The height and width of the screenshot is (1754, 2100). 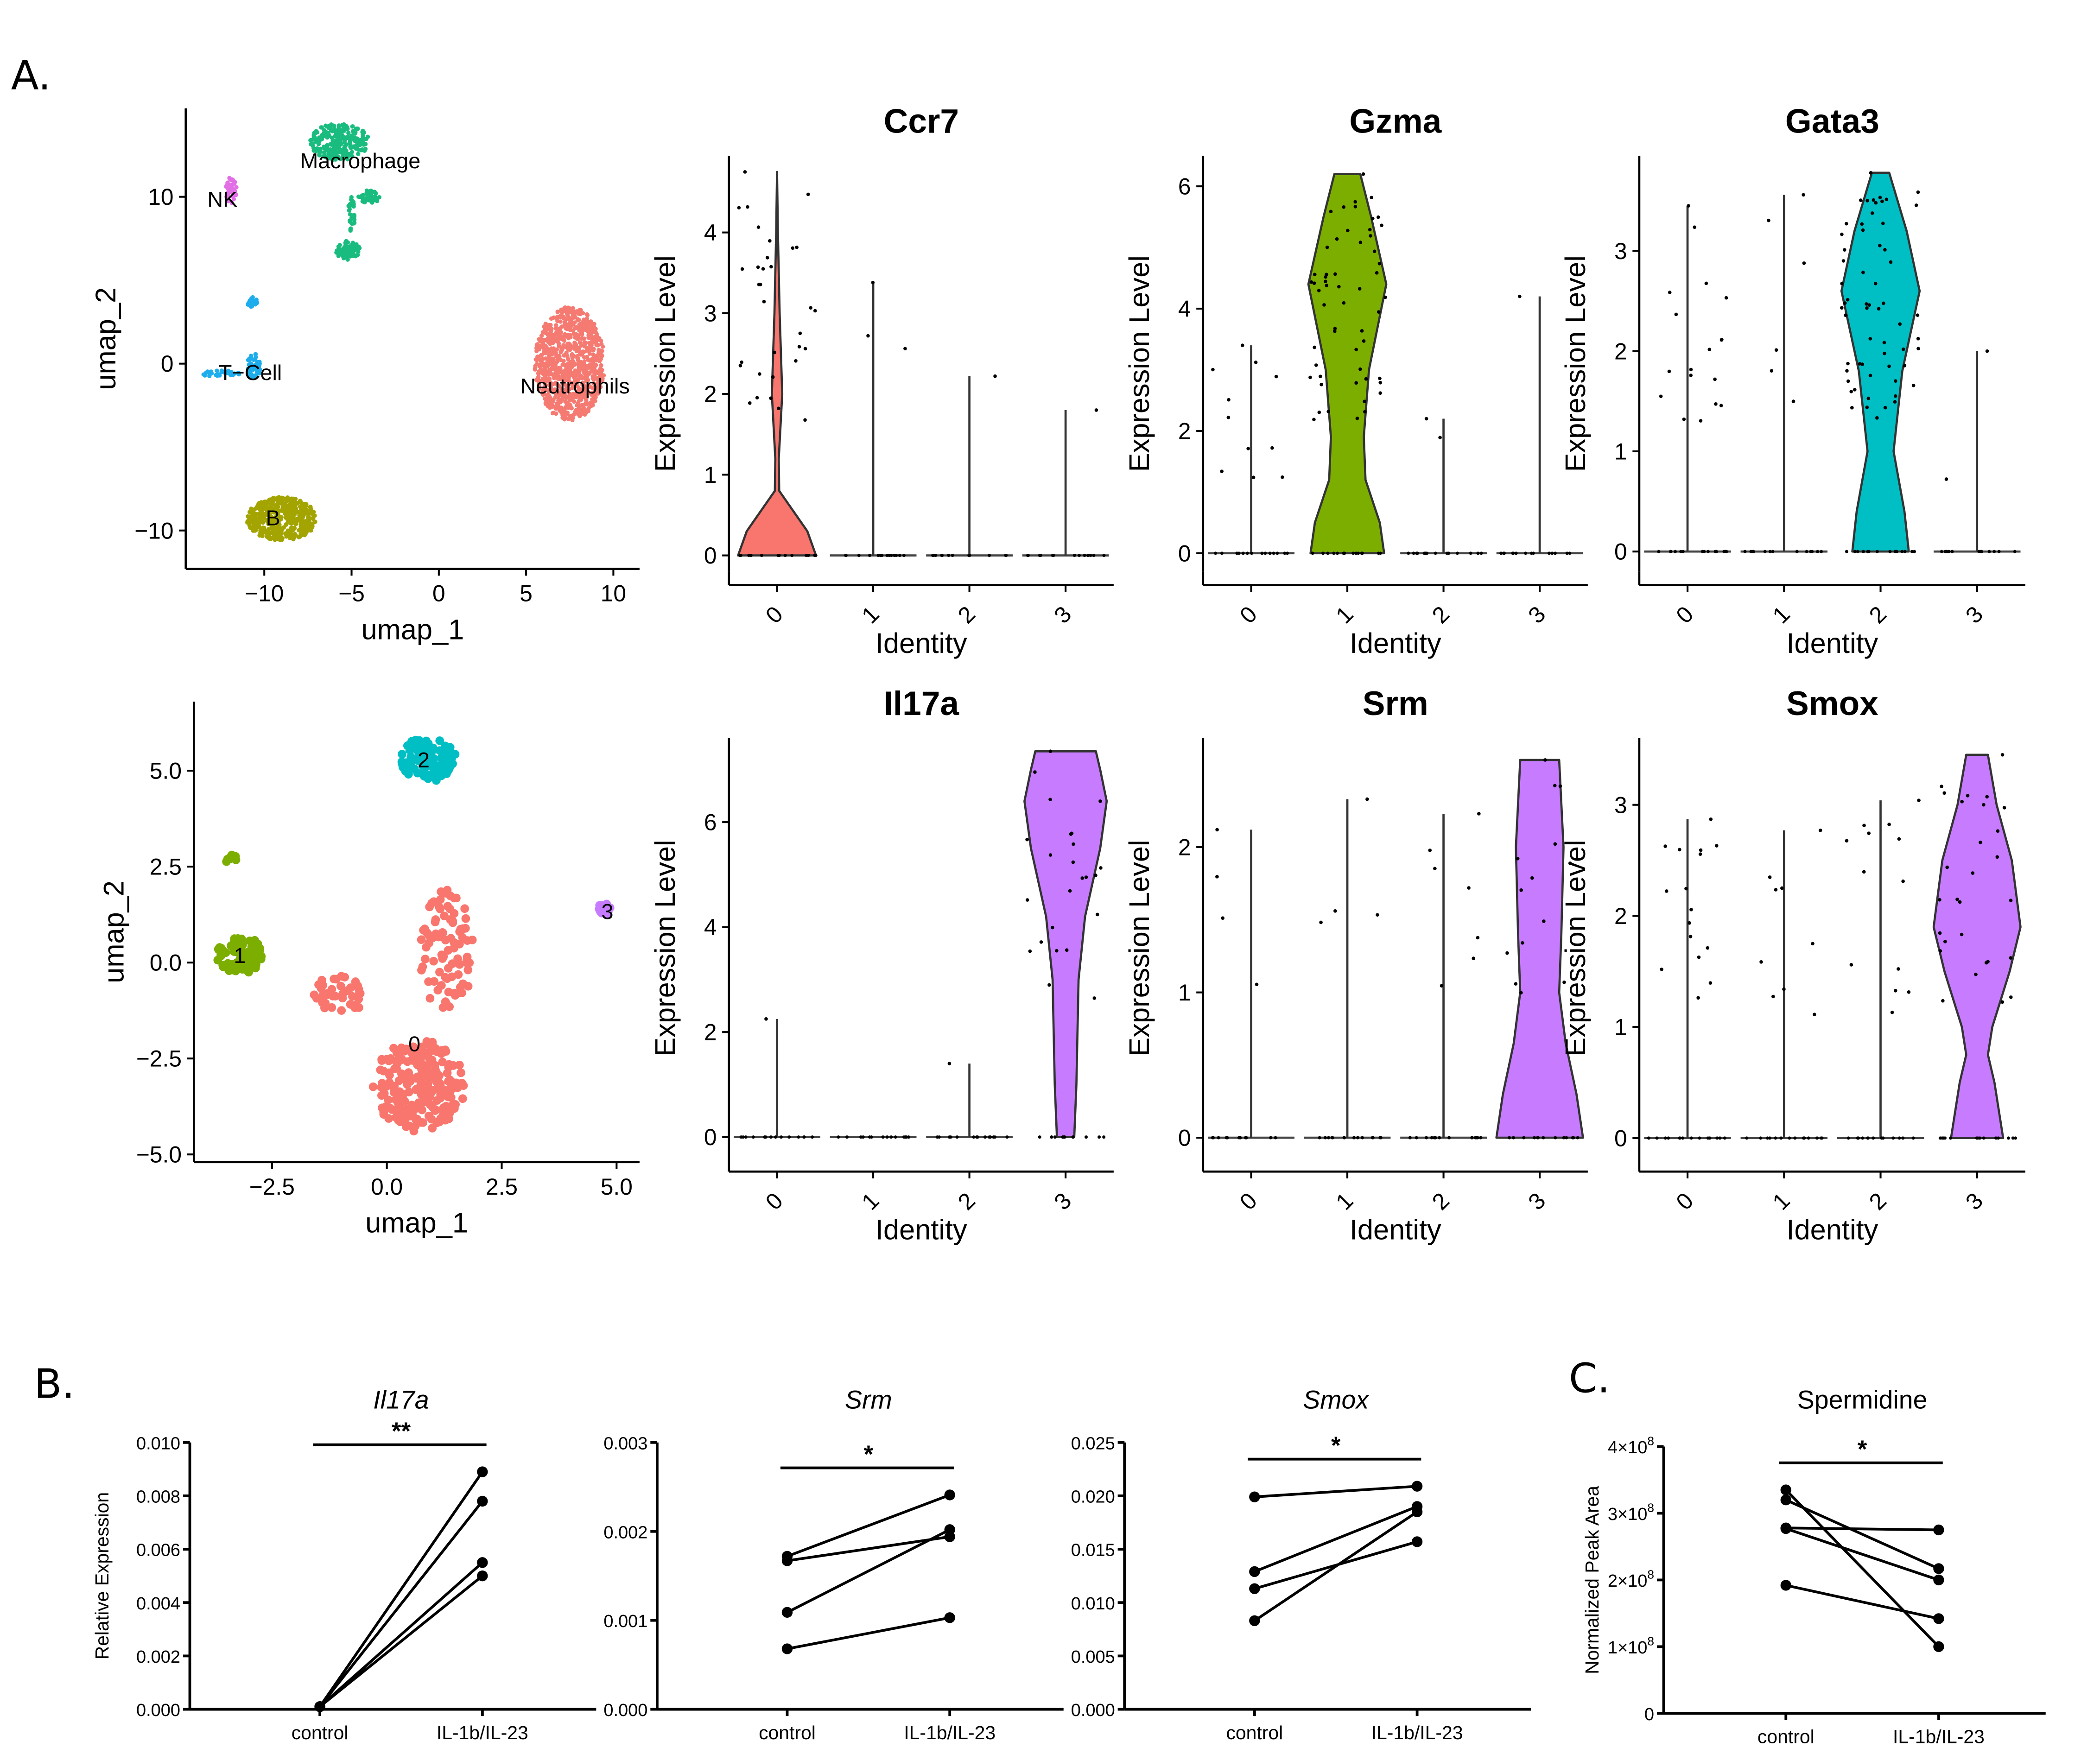 What do you see at coordinates (1355, 380) in the screenshot?
I see `violin-gzma-plot: 0 2 4 6 0 1 2 3 Identity Expression Level Gzma` at bounding box center [1355, 380].